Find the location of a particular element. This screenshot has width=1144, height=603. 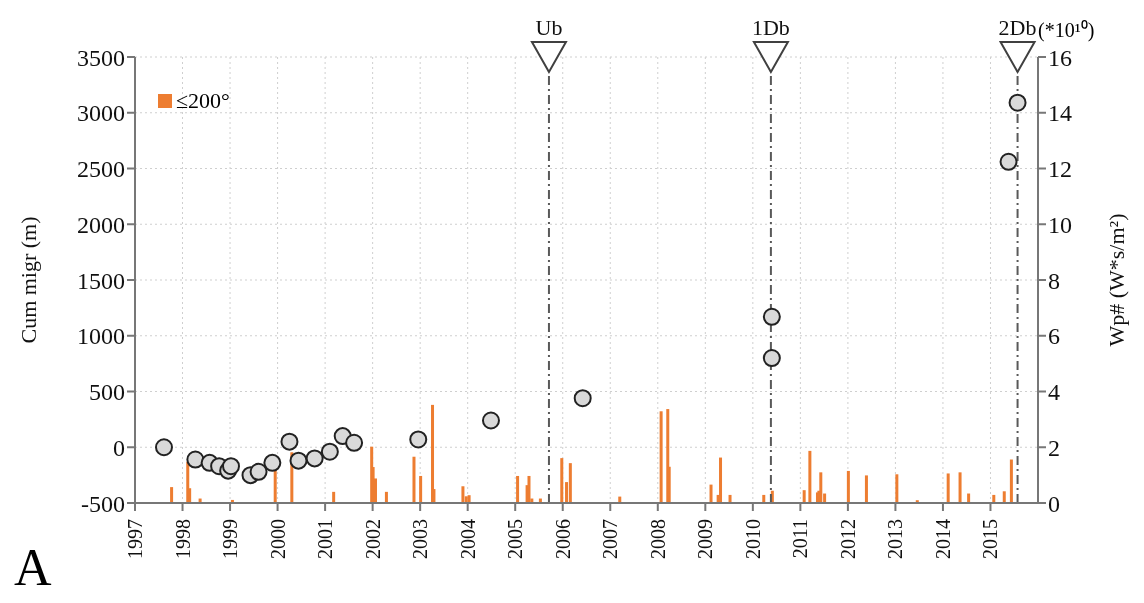

y-tick-label: 1000 is located at coordinates (101, 336).